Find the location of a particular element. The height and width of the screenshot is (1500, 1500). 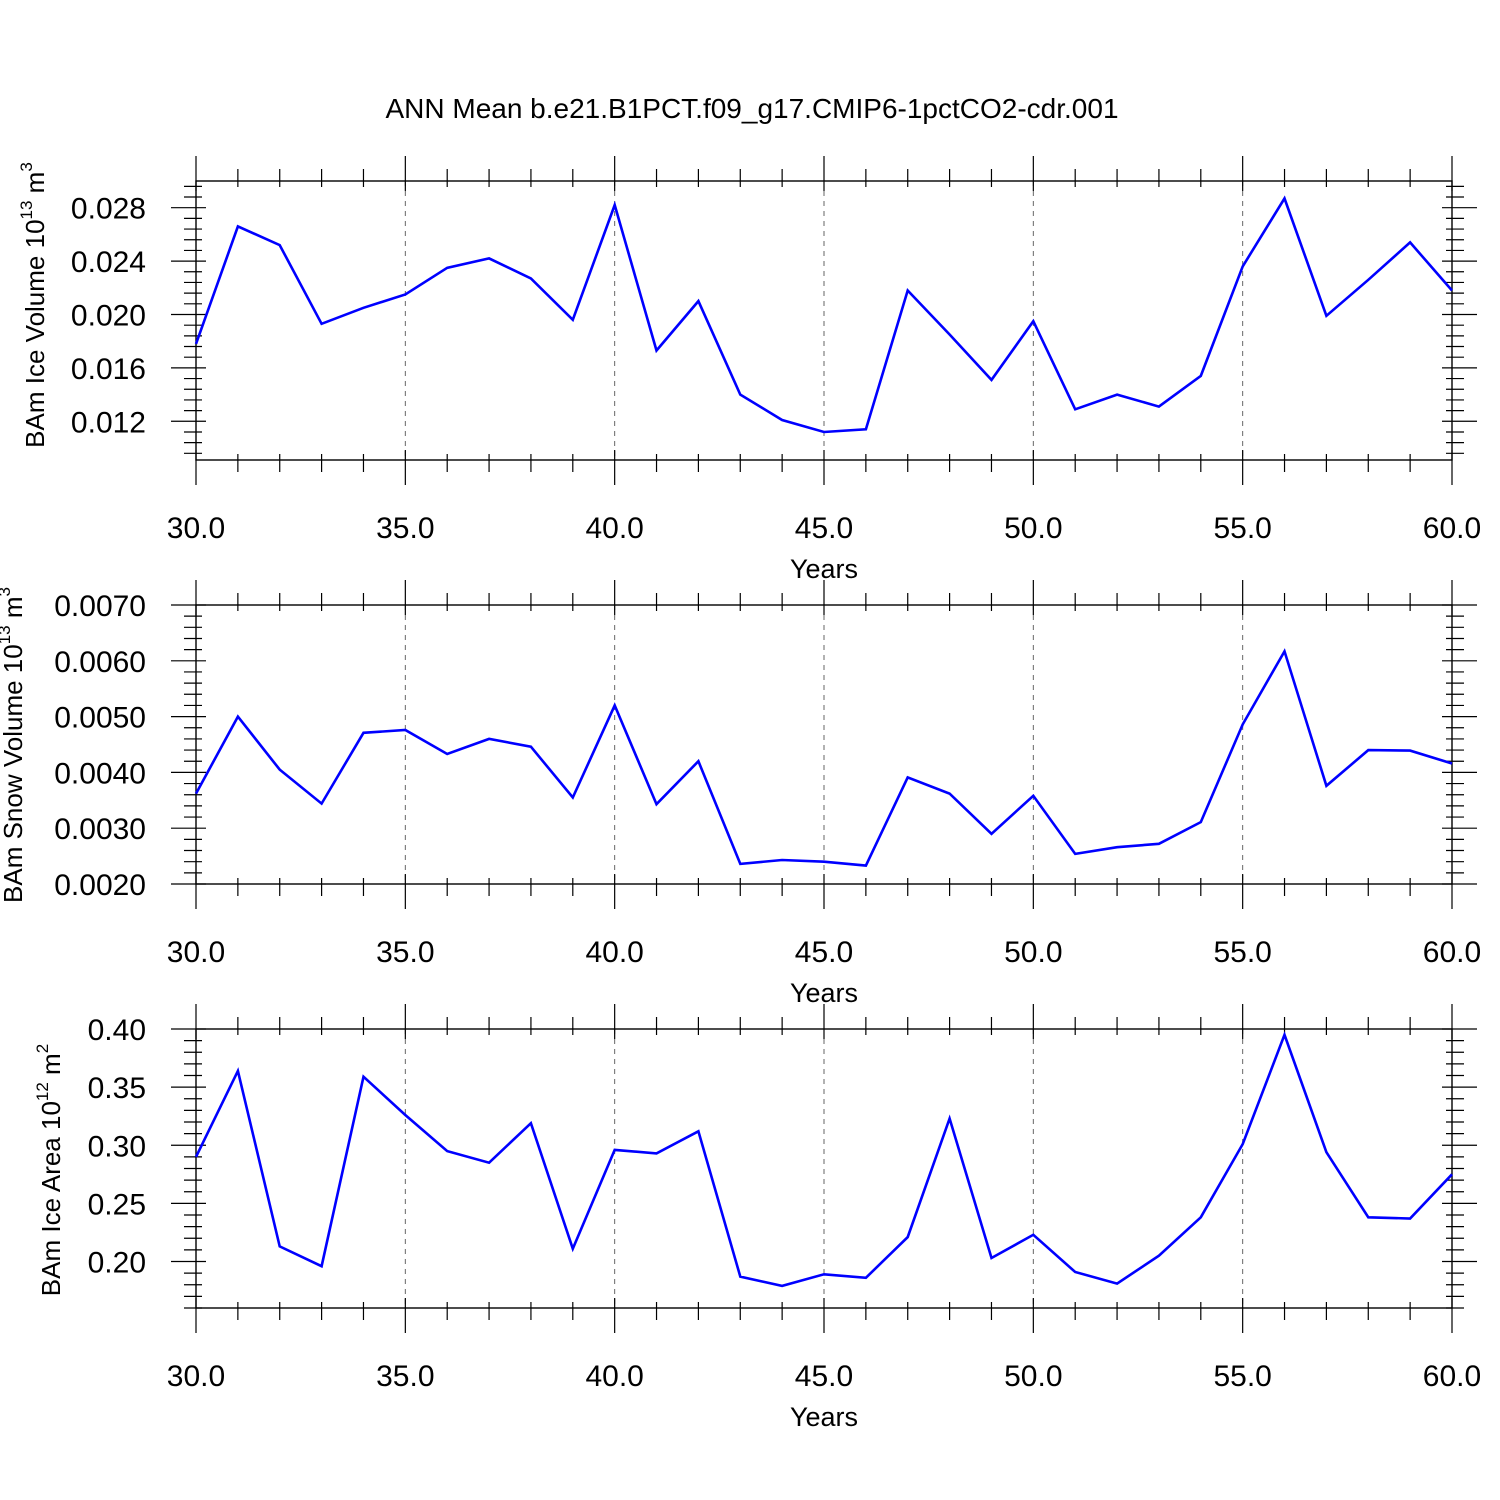

y-tick-label: 0.20 is located at coordinates (117, 1263).